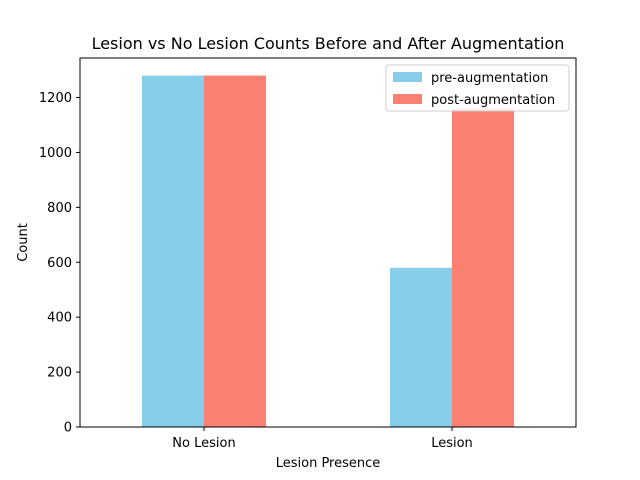 This screenshot has height=480, width=640. I want to click on y-tick-label: 0, so click(68, 428).